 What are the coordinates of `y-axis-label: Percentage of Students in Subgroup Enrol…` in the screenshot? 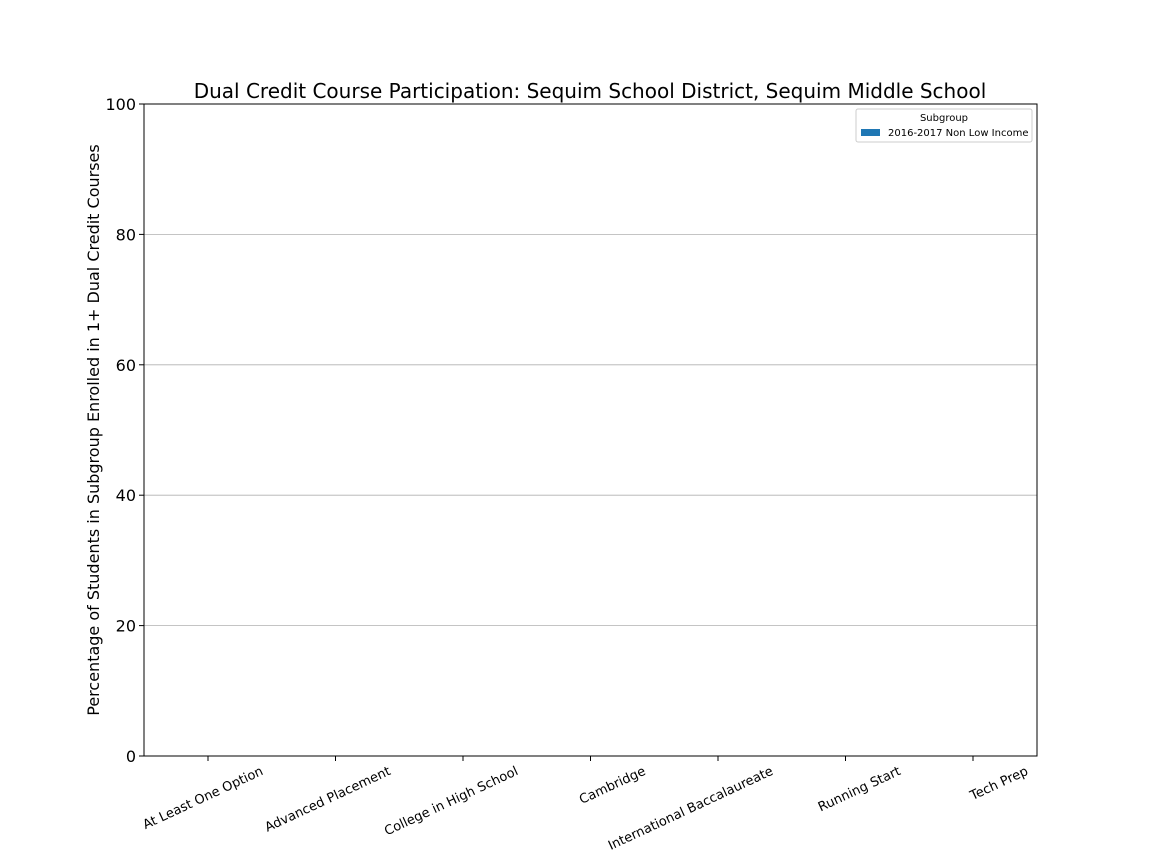 It's located at (93, 429).